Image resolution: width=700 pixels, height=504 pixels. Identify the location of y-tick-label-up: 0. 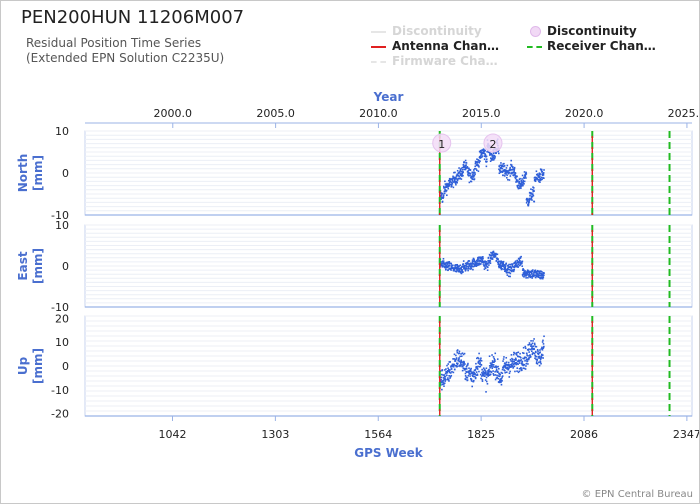
(65, 366).